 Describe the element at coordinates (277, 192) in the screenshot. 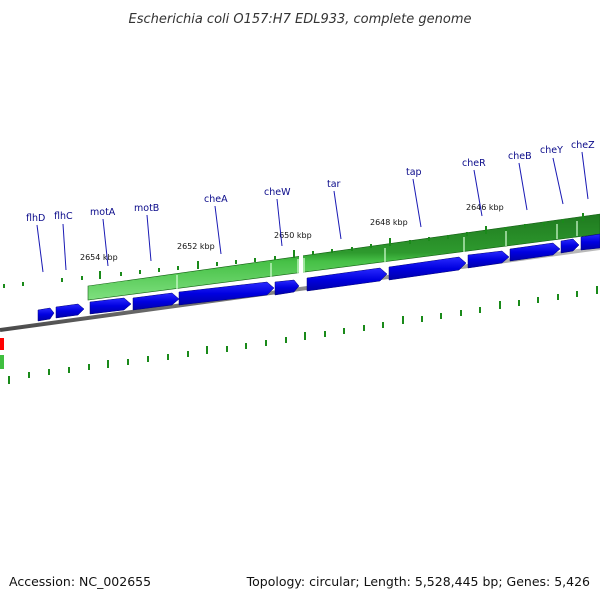

I see `gene-label-cheW: cheW` at that location.